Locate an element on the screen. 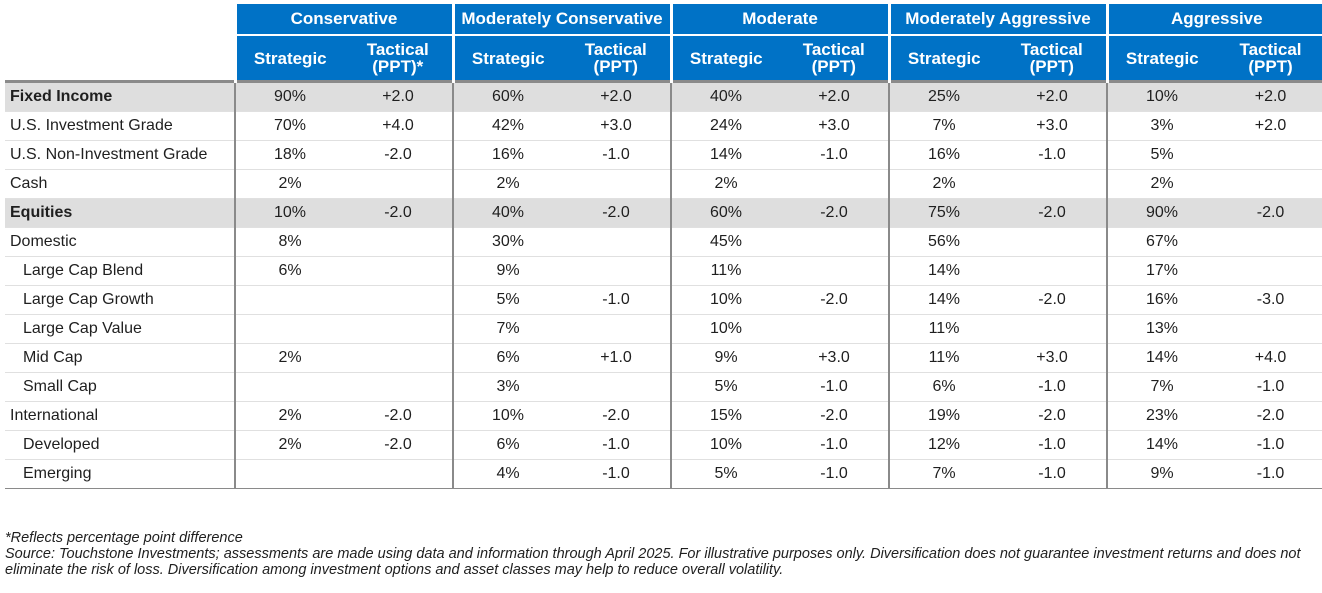 The image size is (1322, 593). tactical-cell: -3.0 is located at coordinates (1269, 300).